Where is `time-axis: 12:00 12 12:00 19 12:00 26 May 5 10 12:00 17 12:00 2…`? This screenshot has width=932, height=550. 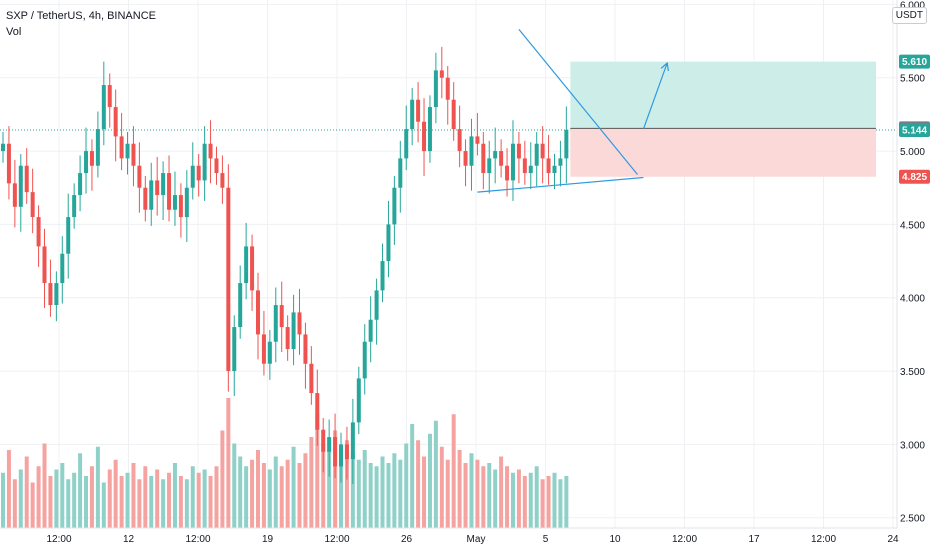
time-axis: 12:00 12 12:00 19 12:00 26 May 5 10 12:00 17 12:00 2… is located at coordinates (449, 536).